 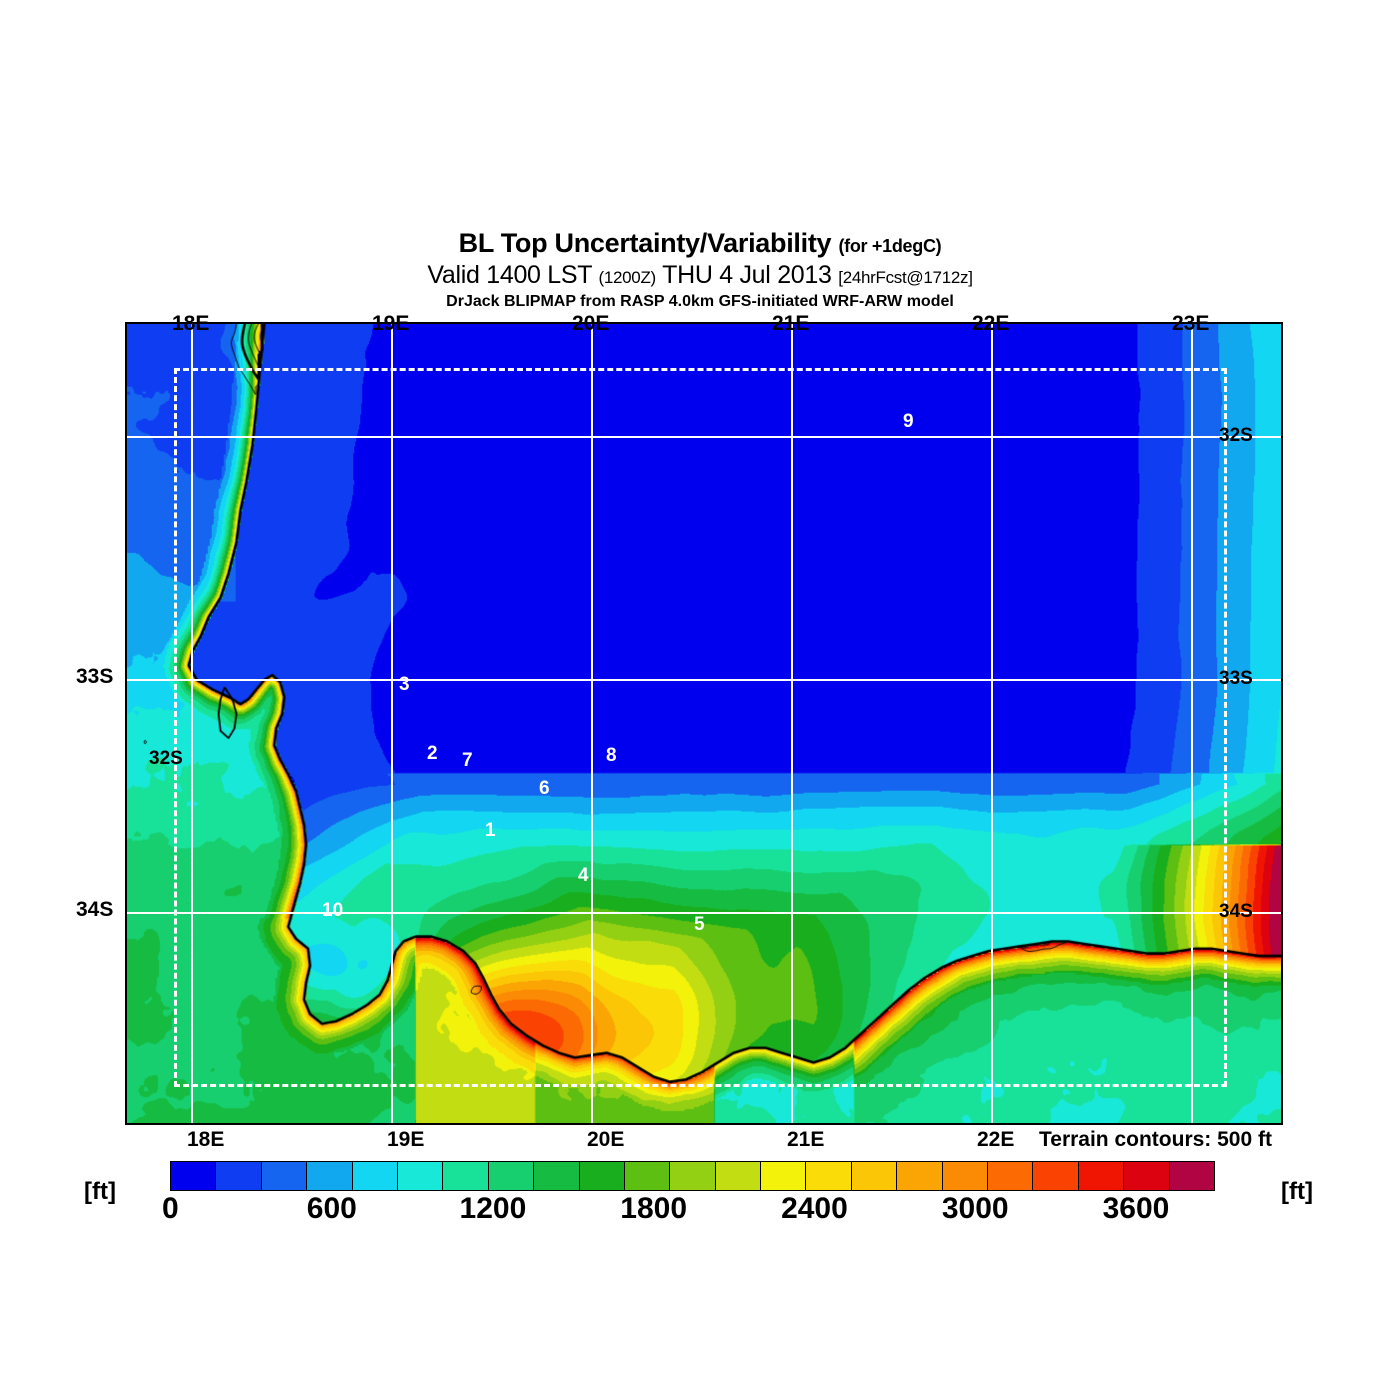 I want to click on lon-label-top-19e: 19E, so click(x=391, y=323).